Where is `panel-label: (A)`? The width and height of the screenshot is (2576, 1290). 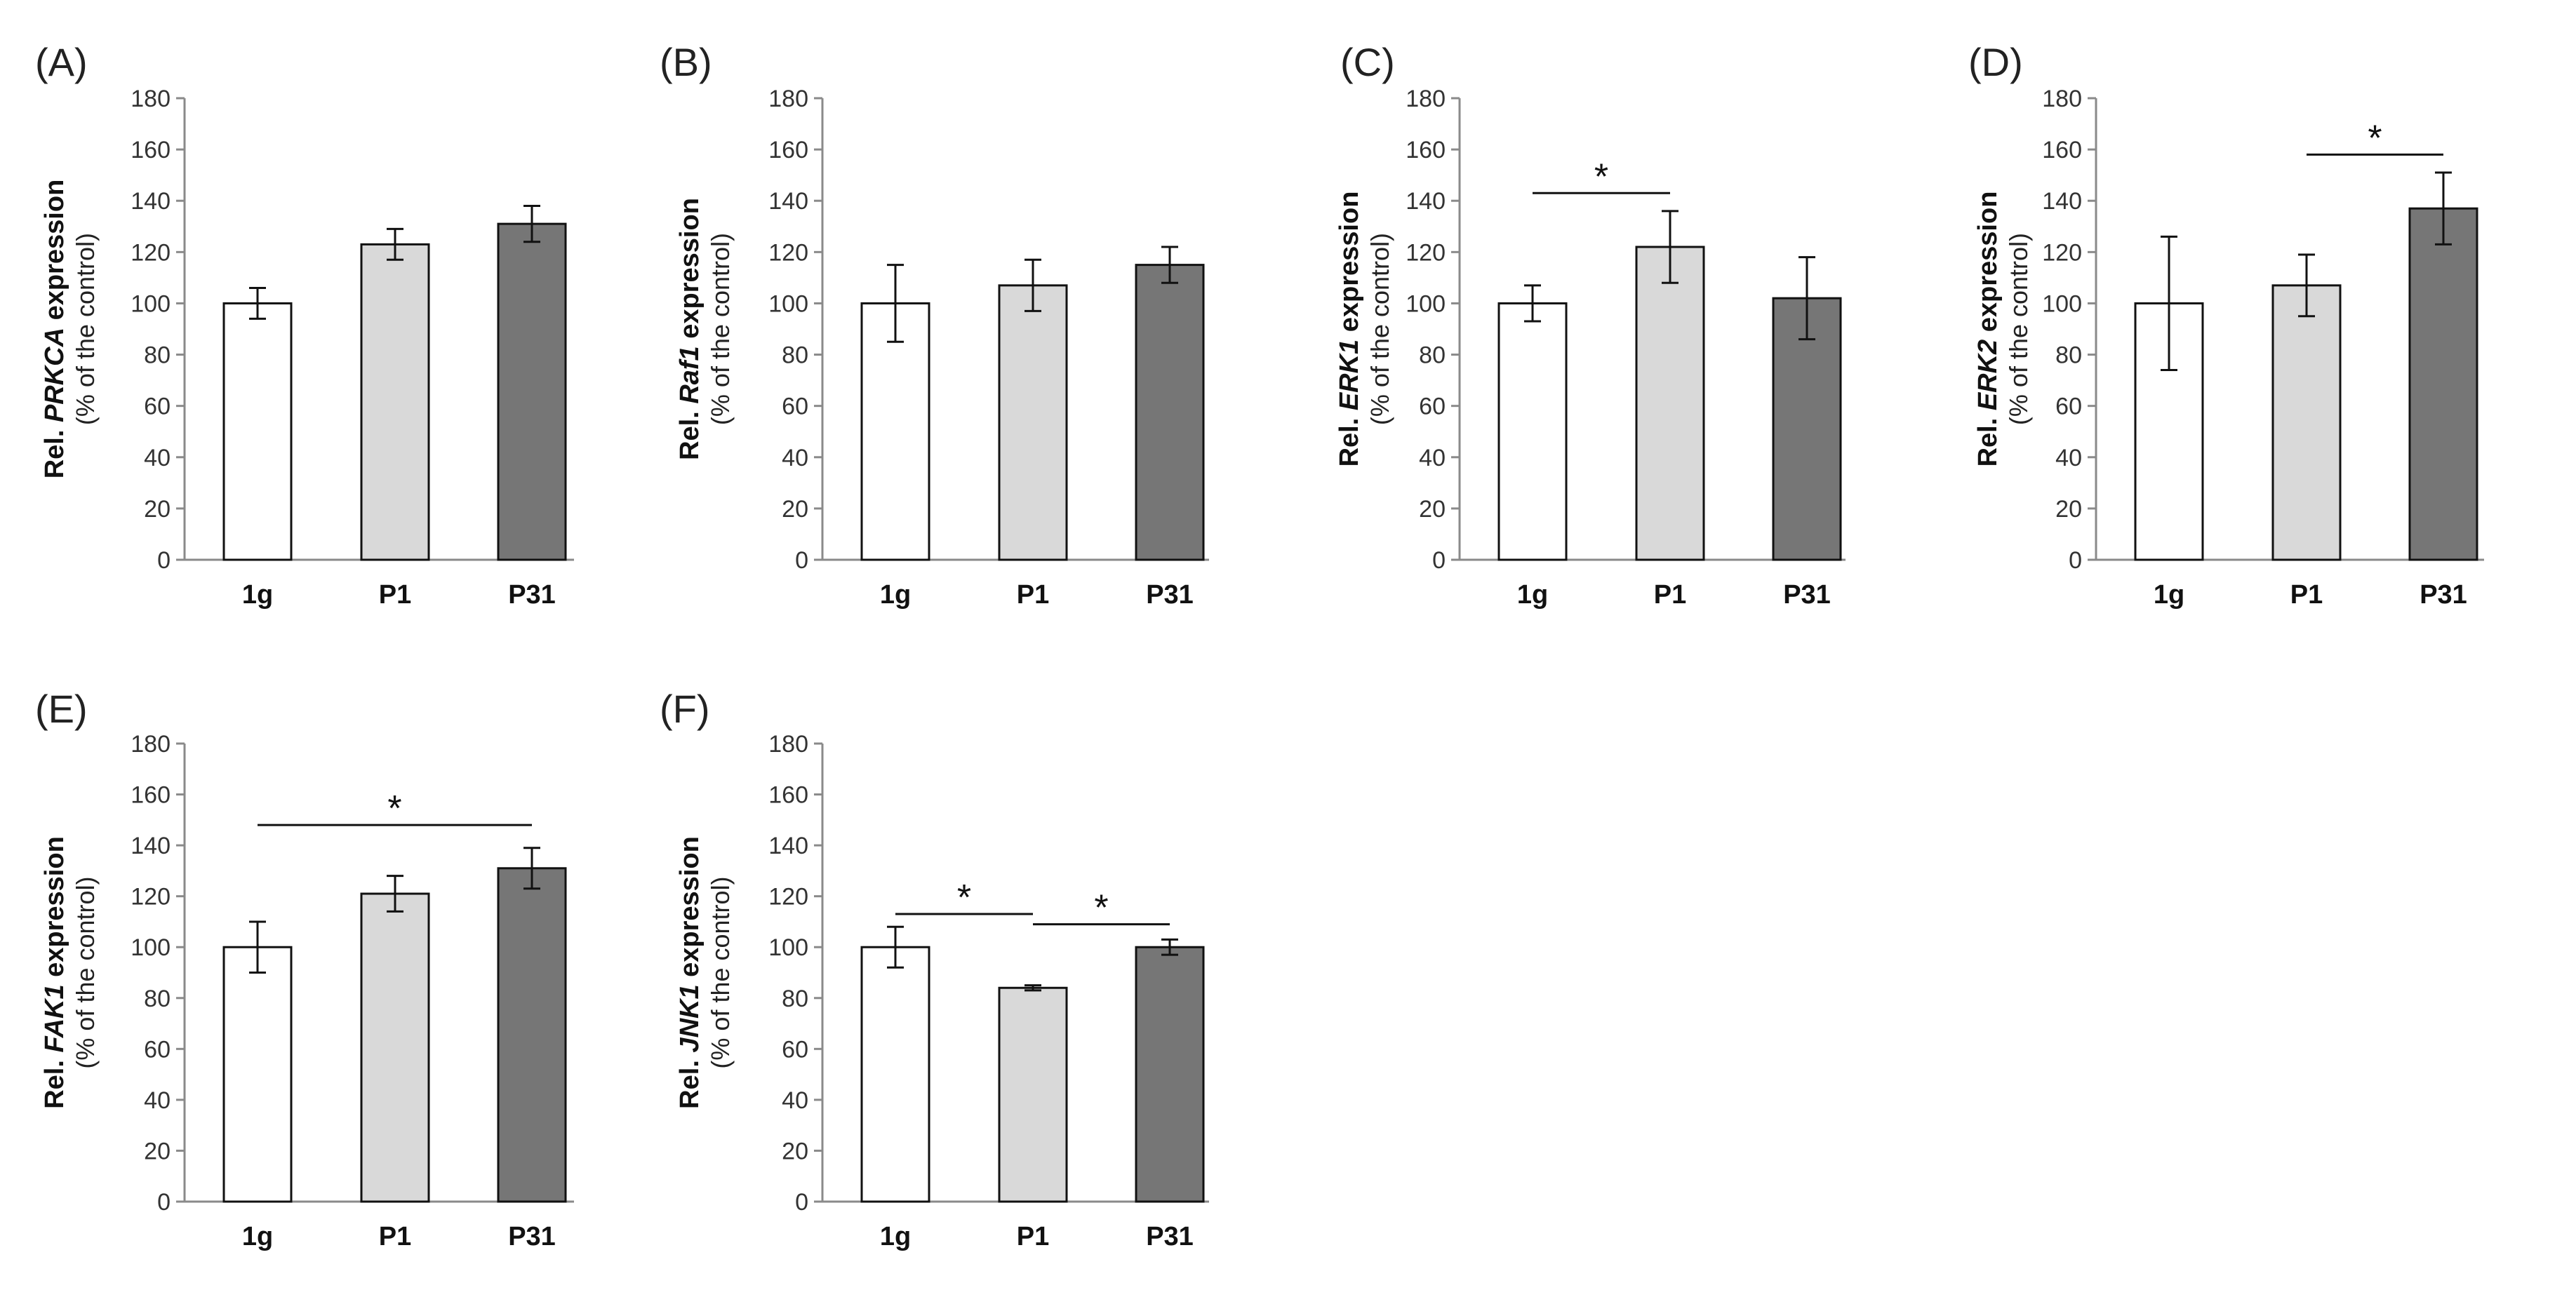
panel-label: (A) is located at coordinates (61, 62).